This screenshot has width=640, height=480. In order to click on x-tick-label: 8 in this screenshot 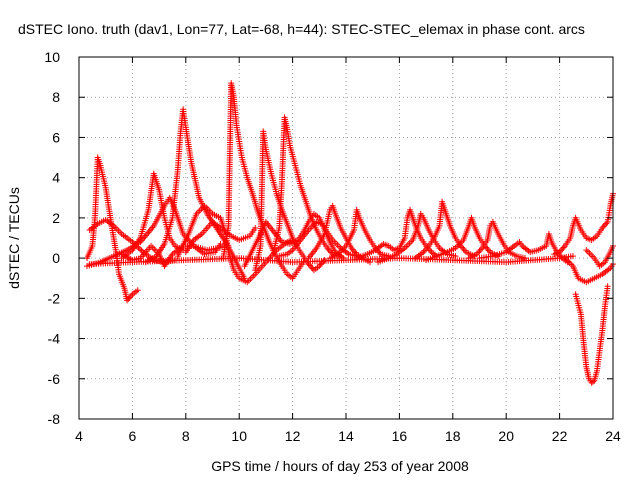, I will do `click(186, 436)`.